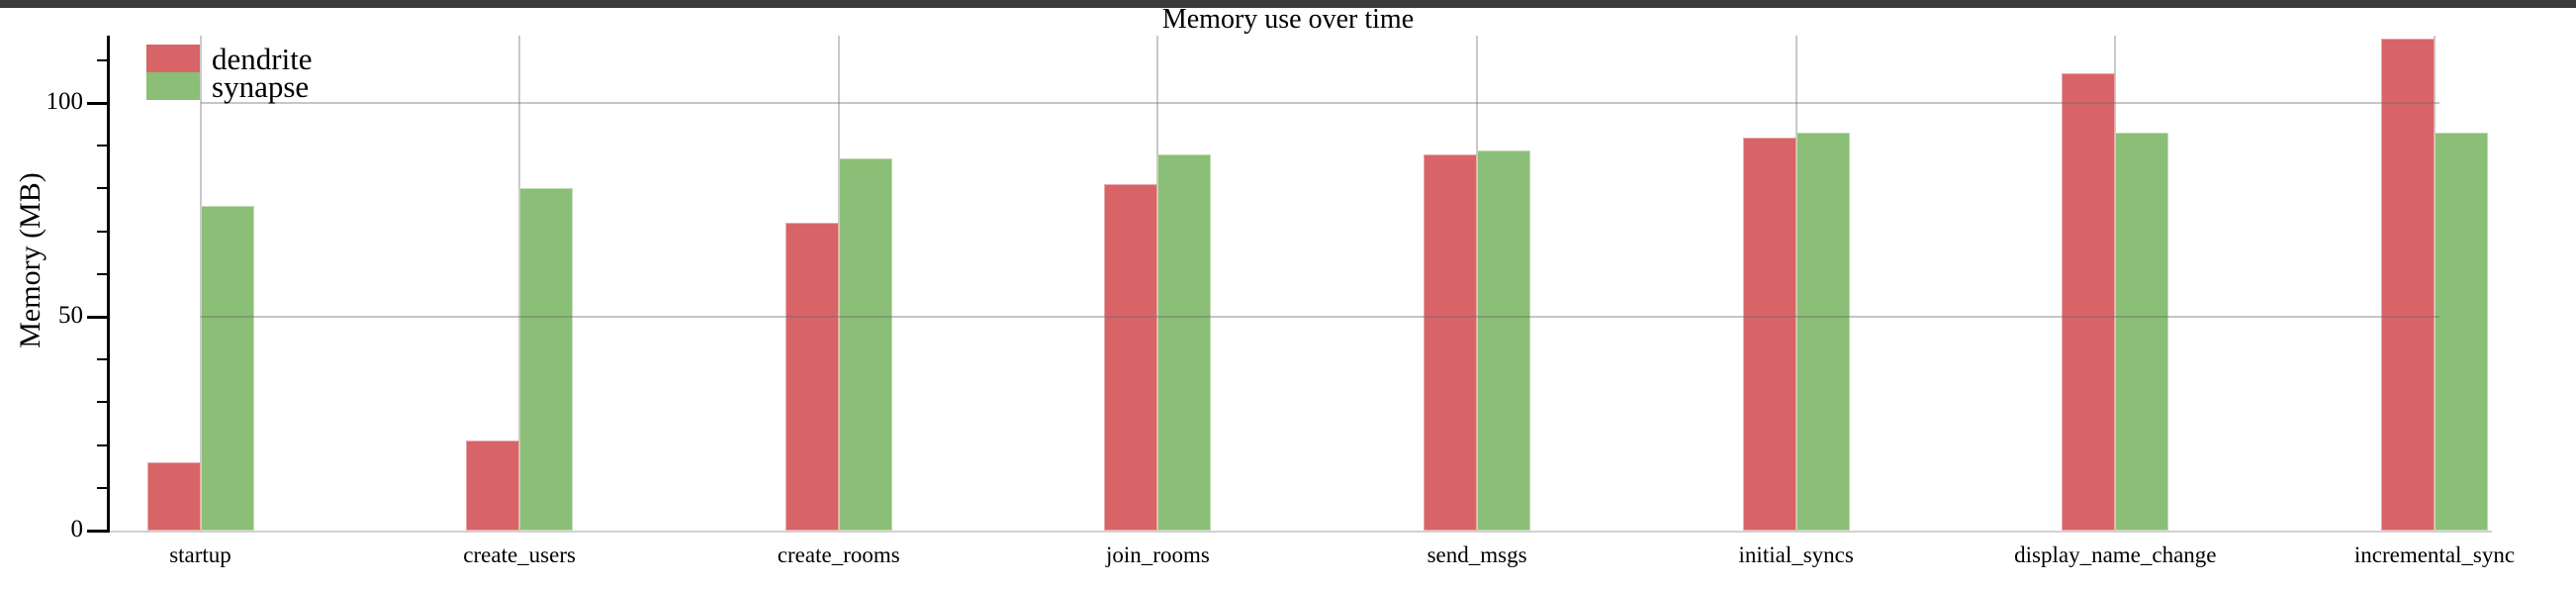 This screenshot has width=2576, height=590. I want to click on y-tick-label-0: 0, so click(77, 529).